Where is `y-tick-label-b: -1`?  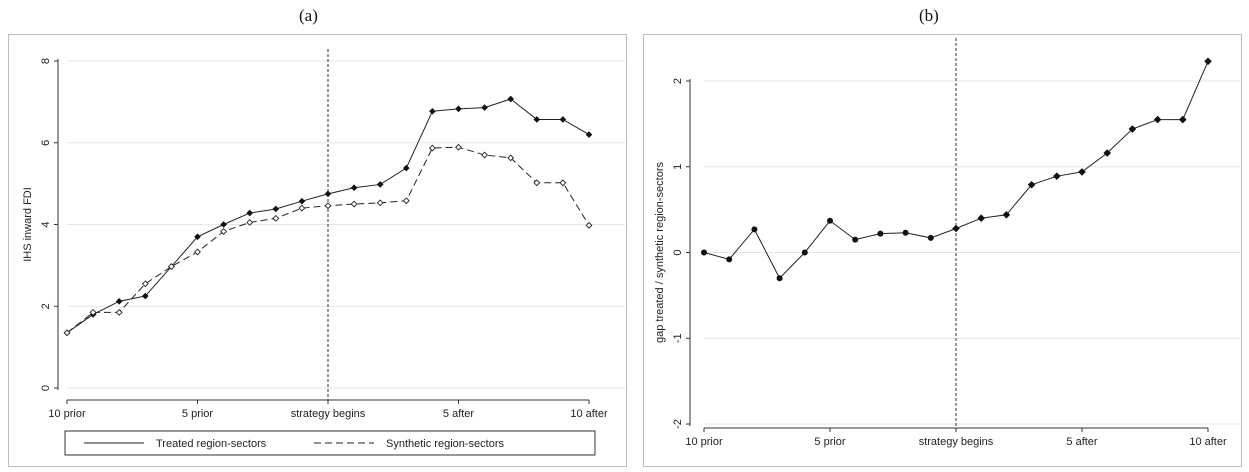 y-tick-label-b: -1 is located at coordinates (678, 338).